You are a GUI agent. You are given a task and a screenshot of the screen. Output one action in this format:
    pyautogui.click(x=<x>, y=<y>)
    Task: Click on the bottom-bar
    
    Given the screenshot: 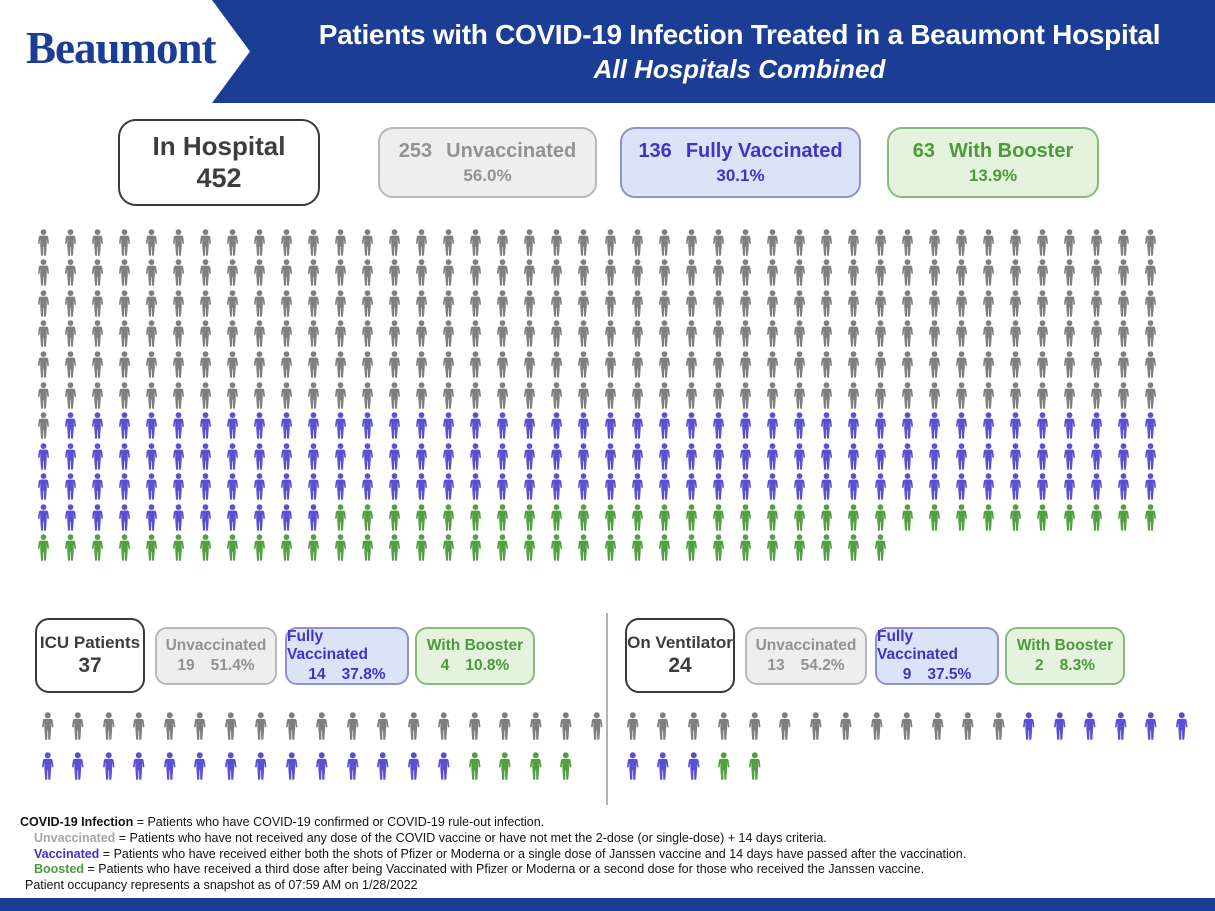 What is the action you would take?
    pyautogui.click(x=607, y=904)
    